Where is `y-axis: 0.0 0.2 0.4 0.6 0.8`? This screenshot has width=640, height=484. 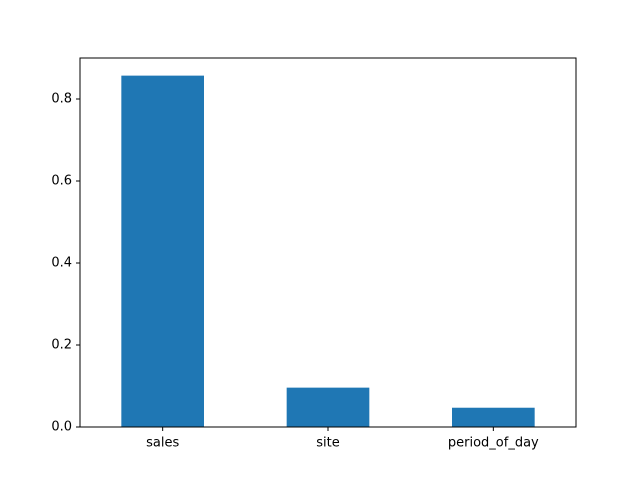
y-axis: 0.0 0.2 0.4 0.6 0.8 is located at coordinates (65, 263).